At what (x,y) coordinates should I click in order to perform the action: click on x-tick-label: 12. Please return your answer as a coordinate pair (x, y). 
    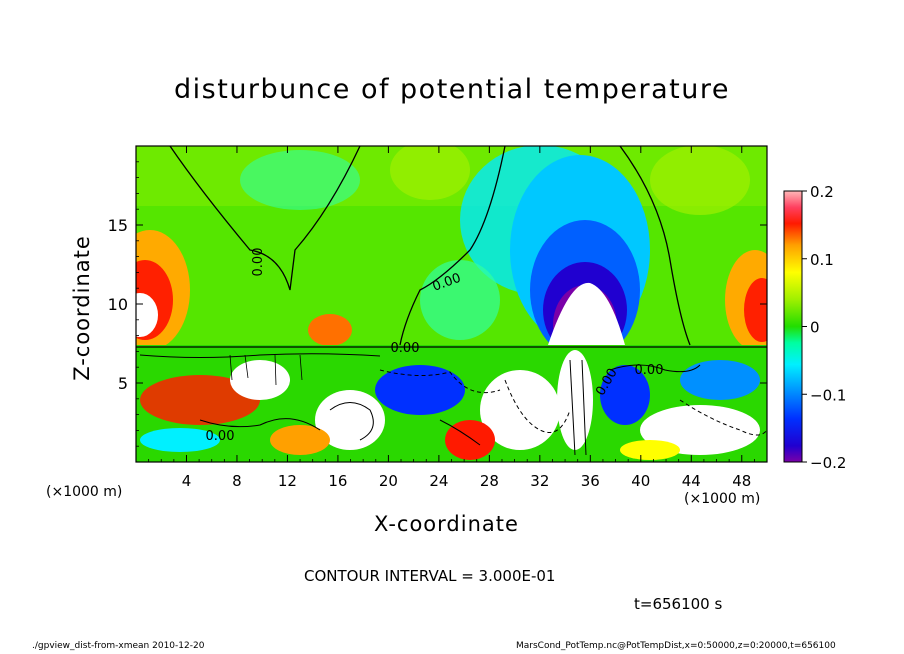
    Looking at the image, I should click on (287, 481).